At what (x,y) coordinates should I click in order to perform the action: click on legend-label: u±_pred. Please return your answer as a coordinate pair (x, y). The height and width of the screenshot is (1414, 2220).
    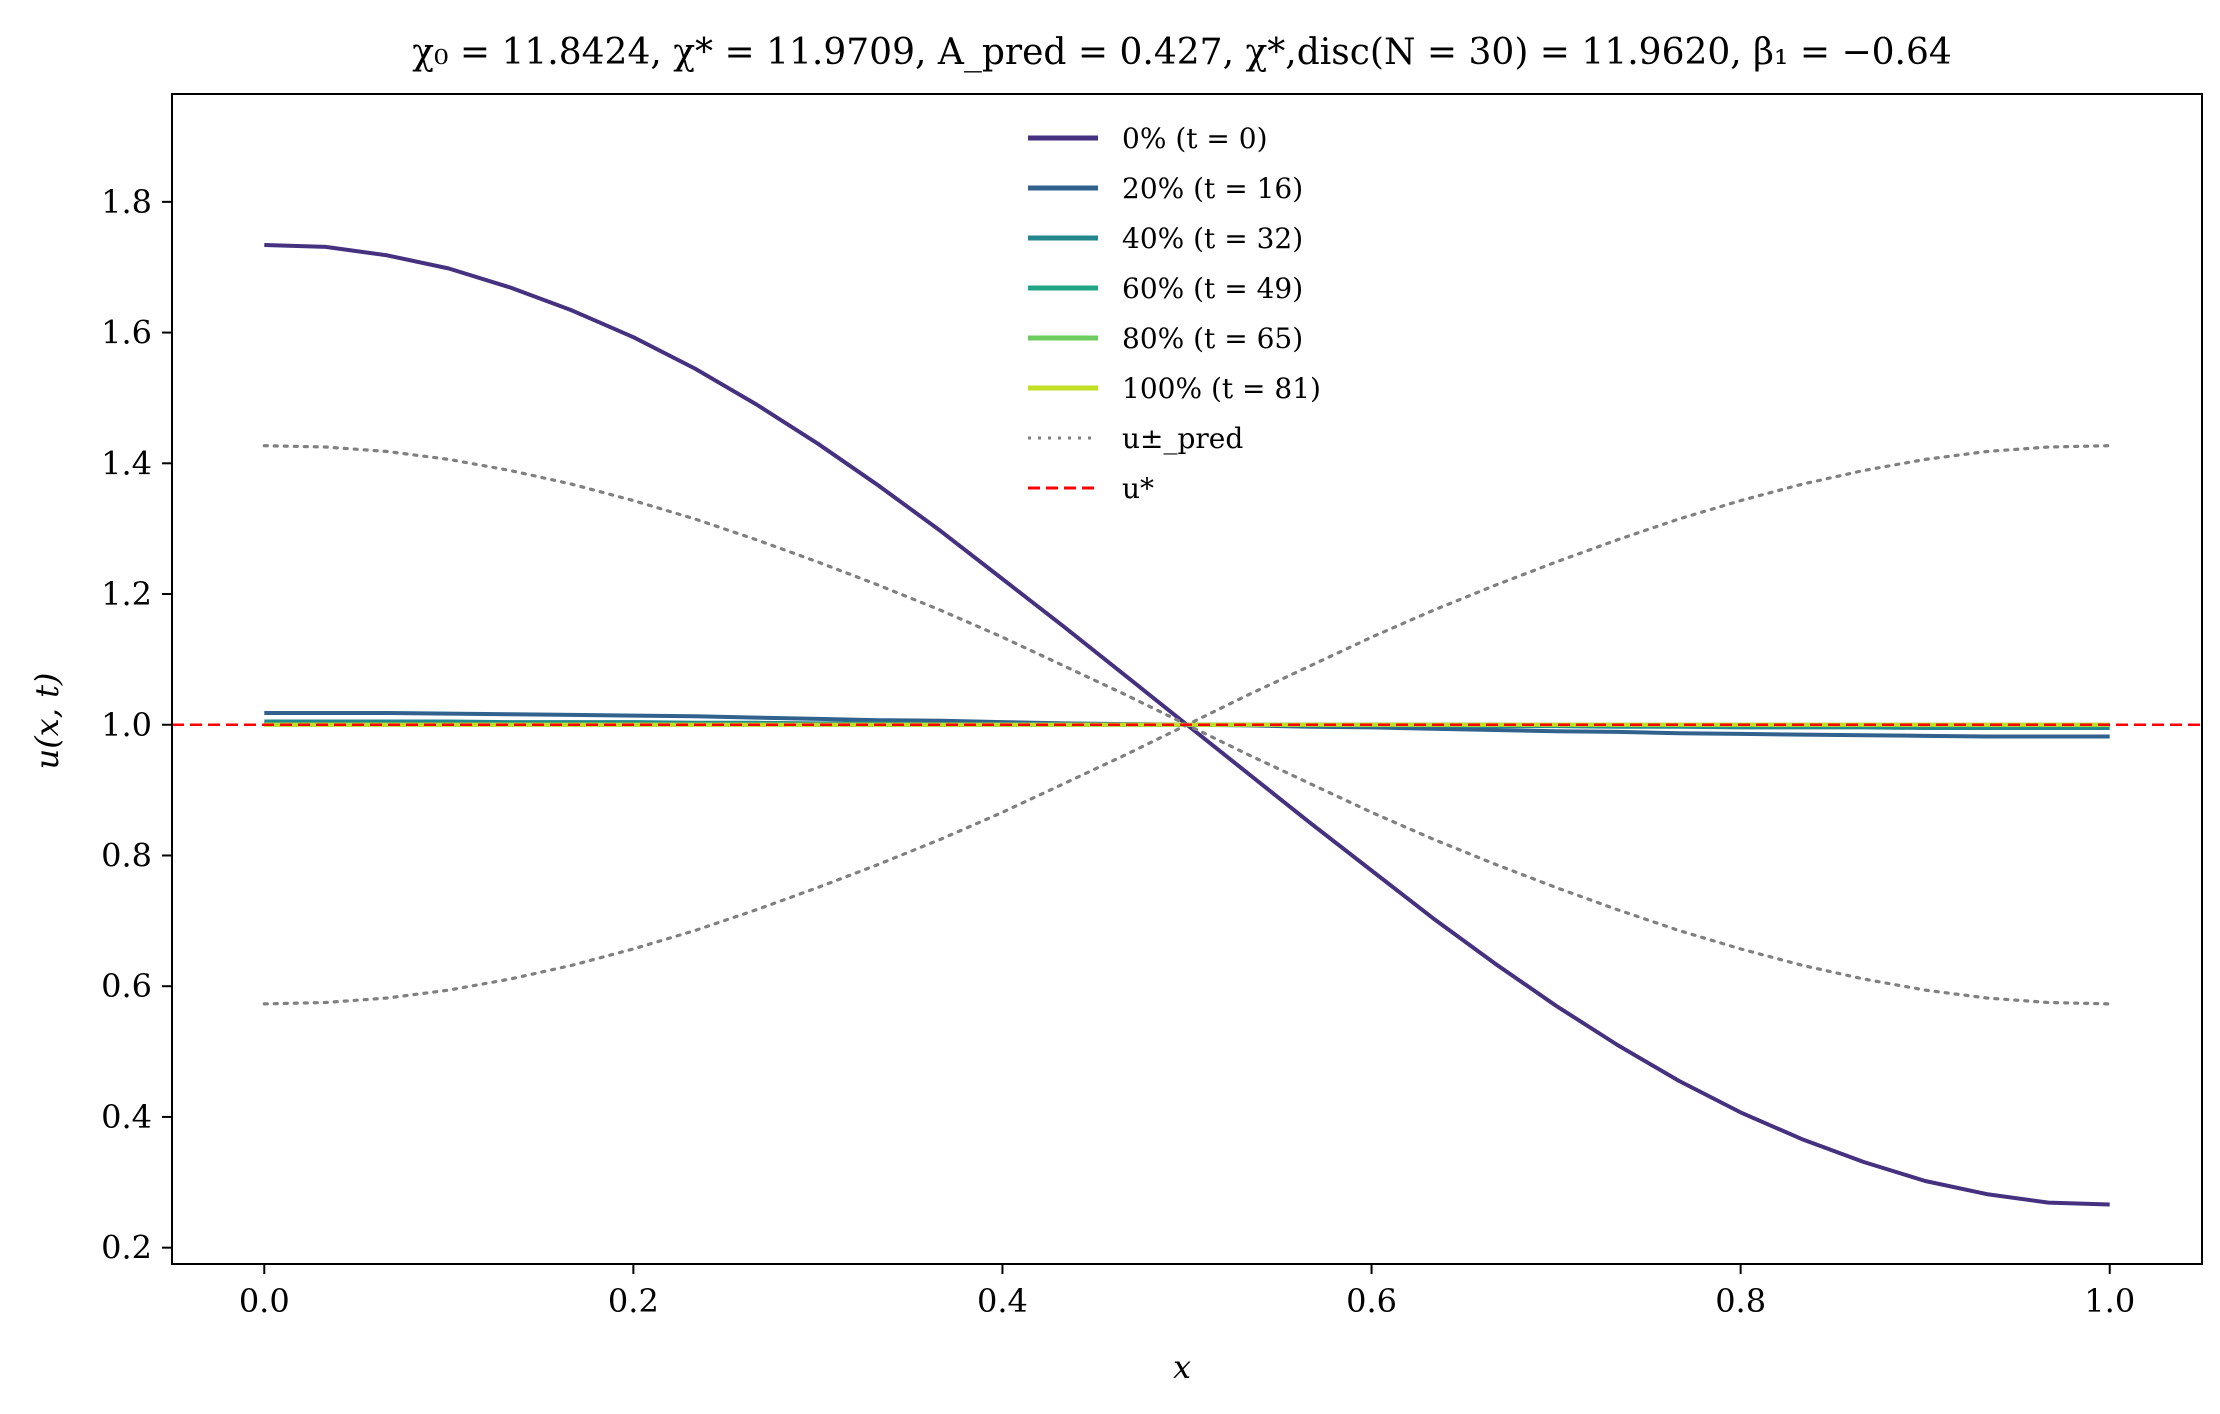
    Looking at the image, I should click on (1182, 438).